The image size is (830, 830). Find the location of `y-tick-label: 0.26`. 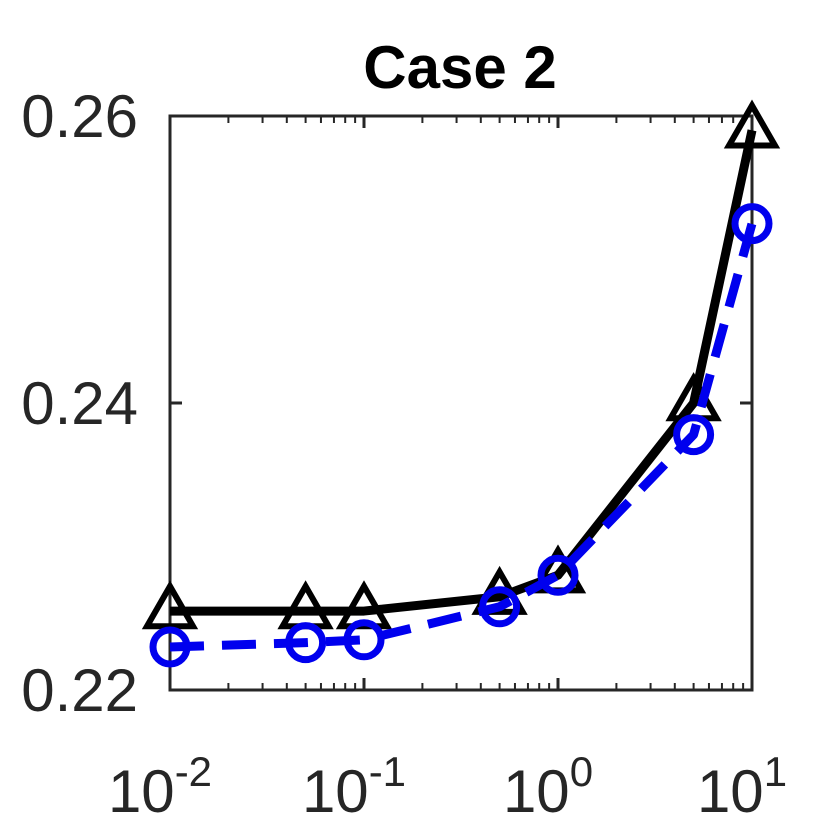

y-tick-label: 0.26 is located at coordinates (79, 116).